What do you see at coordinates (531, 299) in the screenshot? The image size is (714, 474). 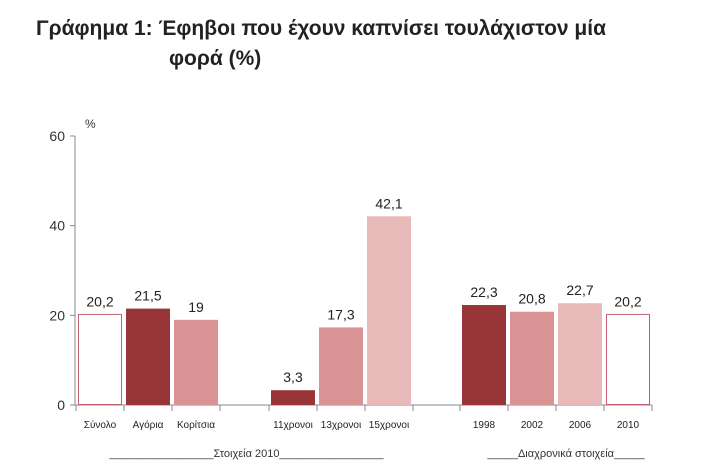 I see `data-label: 20,8` at bounding box center [531, 299].